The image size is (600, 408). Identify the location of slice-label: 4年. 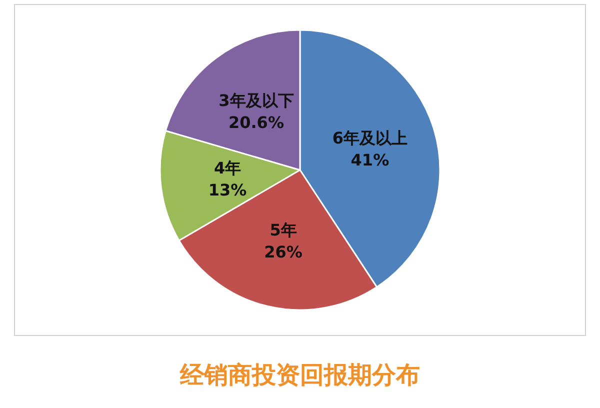
(228, 168).